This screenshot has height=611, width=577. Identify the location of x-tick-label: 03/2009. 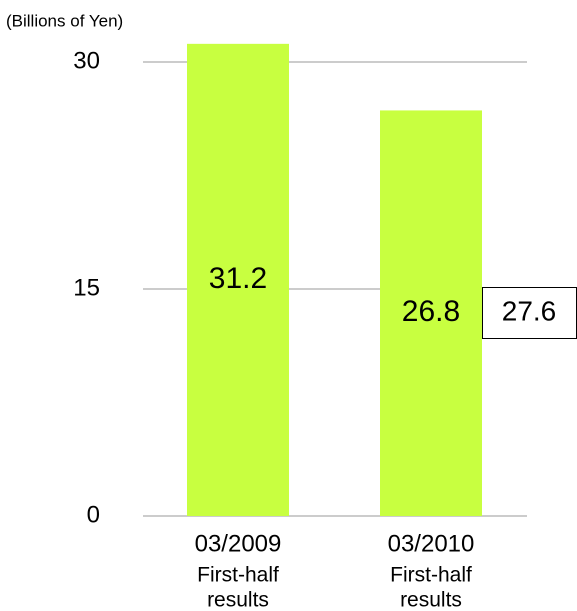
(238, 543).